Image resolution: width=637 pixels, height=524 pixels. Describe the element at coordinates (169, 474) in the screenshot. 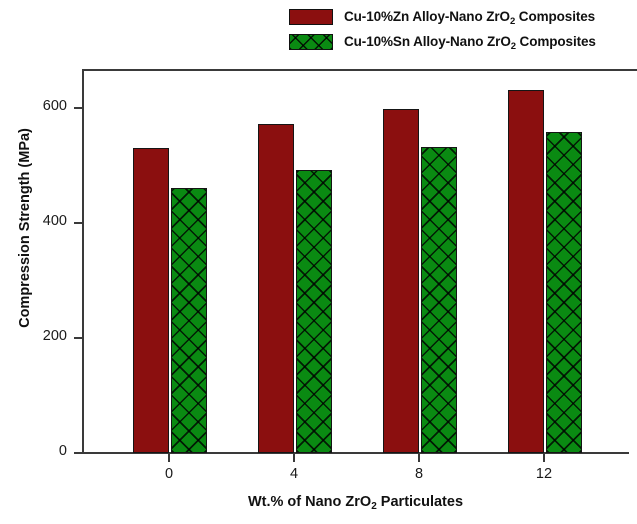

I see `x-axis-tick-label: 0` at that location.